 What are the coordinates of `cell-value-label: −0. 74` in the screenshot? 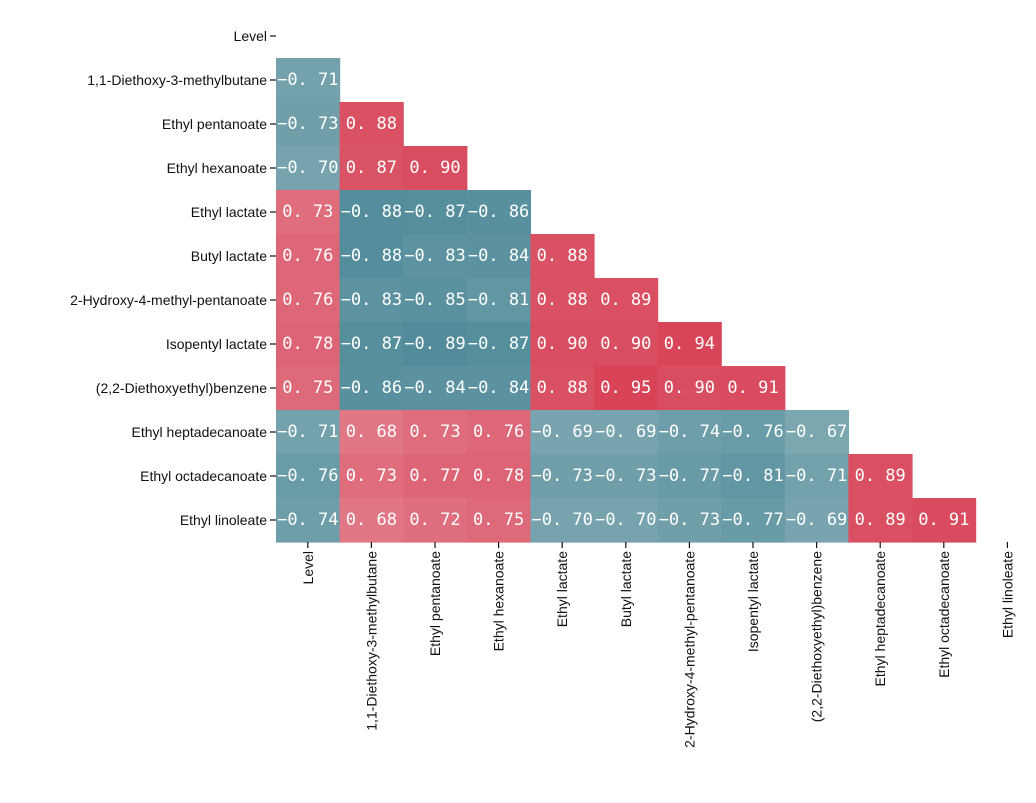 It's located at (307, 520).